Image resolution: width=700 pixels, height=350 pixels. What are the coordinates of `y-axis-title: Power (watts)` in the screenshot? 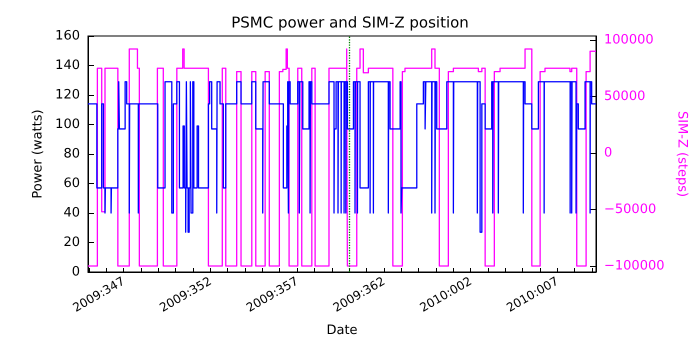 It's located at (38, 154).